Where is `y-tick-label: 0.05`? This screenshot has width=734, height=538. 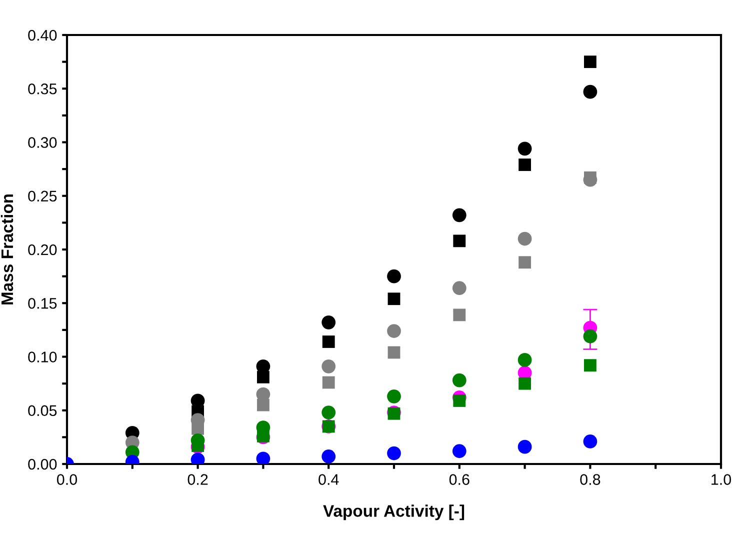
y-tick-label: 0.05 is located at coordinates (42, 410).